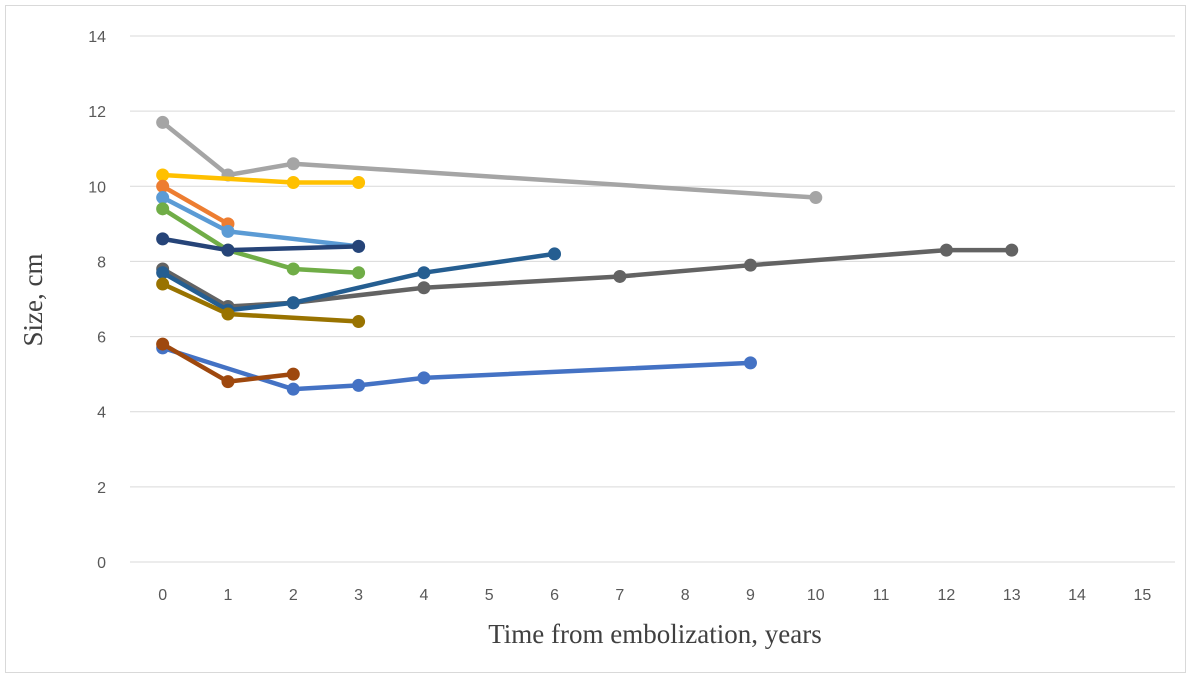 This screenshot has height=680, width=1193. Describe the element at coordinates (293, 595) in the screenshot. I see `x-tick-label: 2` at that location.